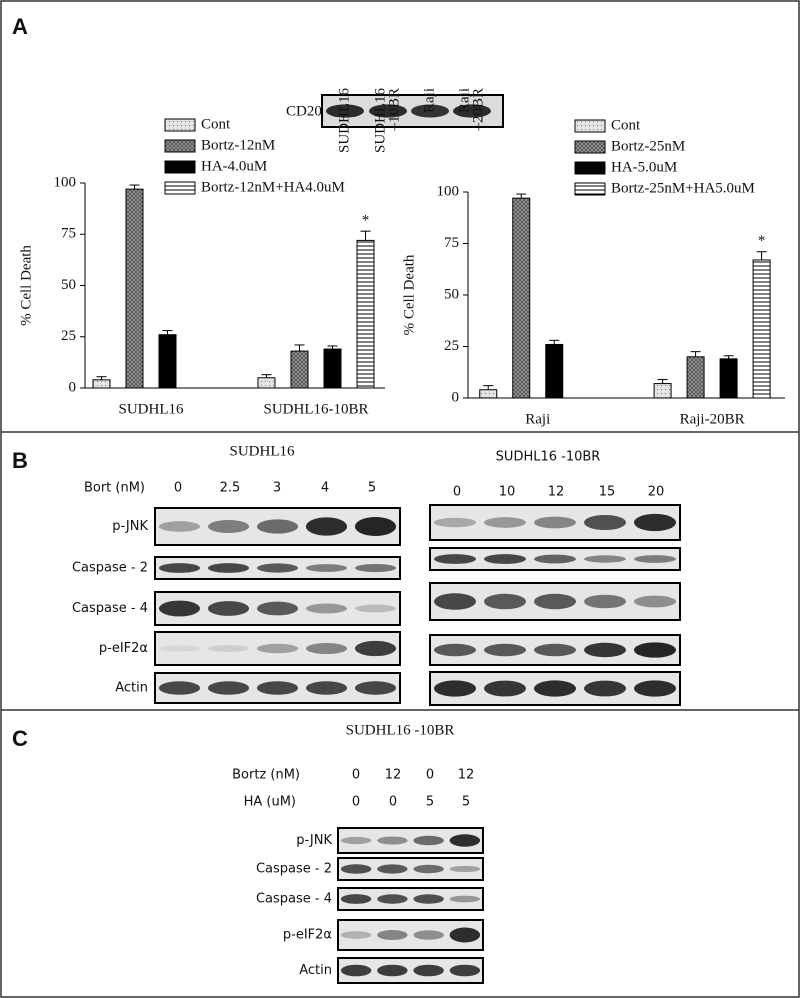  Describe the element at coordinates (507, 492) in the screenshot. I see `dose-value: 10` at that location.